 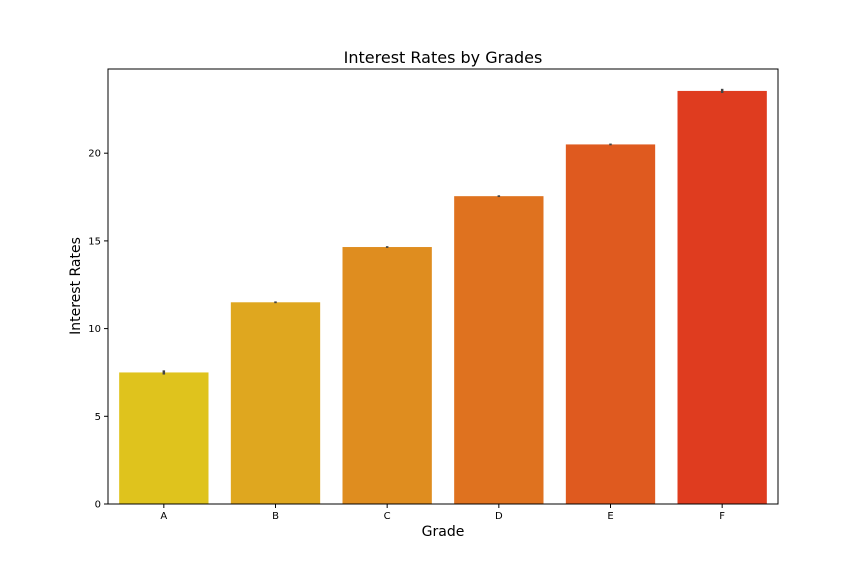 What do you see at coordinates (443, 532) in the screenshot?
I see `x-axis-title: Grade` at bounding box center [443, 532].